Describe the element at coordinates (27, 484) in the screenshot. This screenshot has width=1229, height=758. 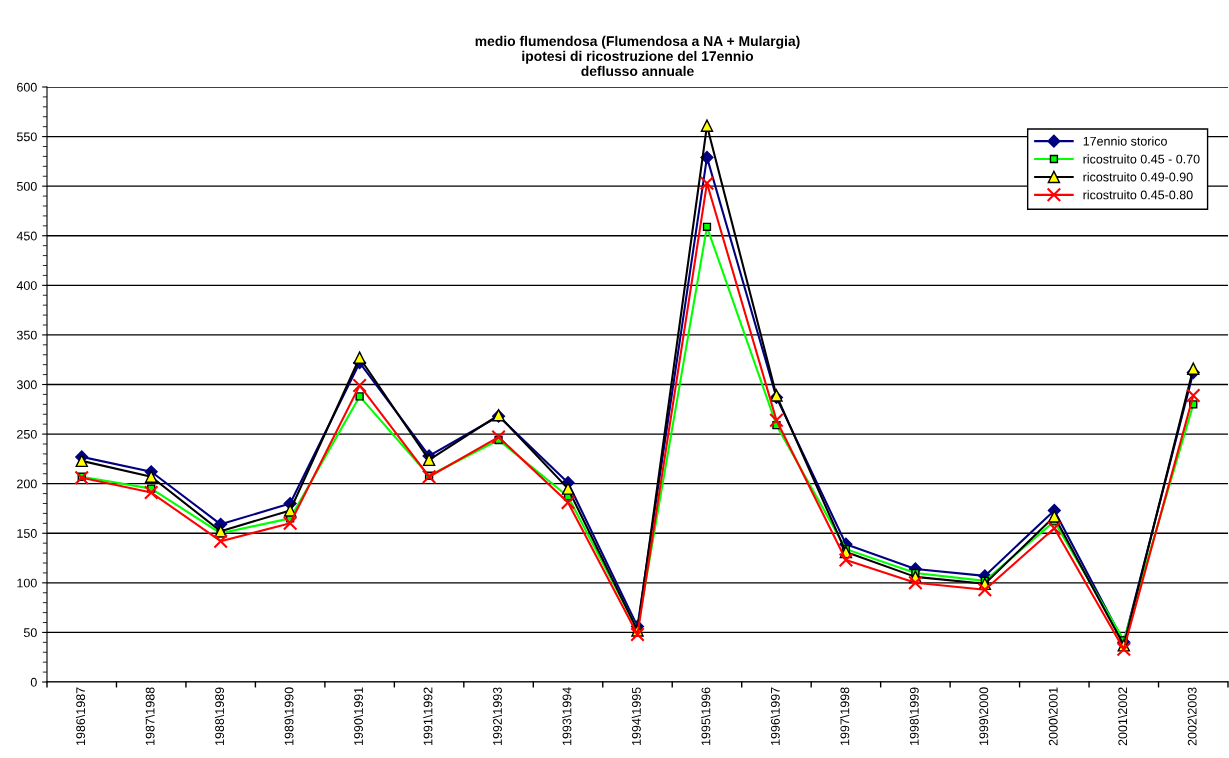
I see `y-tick-label: 200` at that location.